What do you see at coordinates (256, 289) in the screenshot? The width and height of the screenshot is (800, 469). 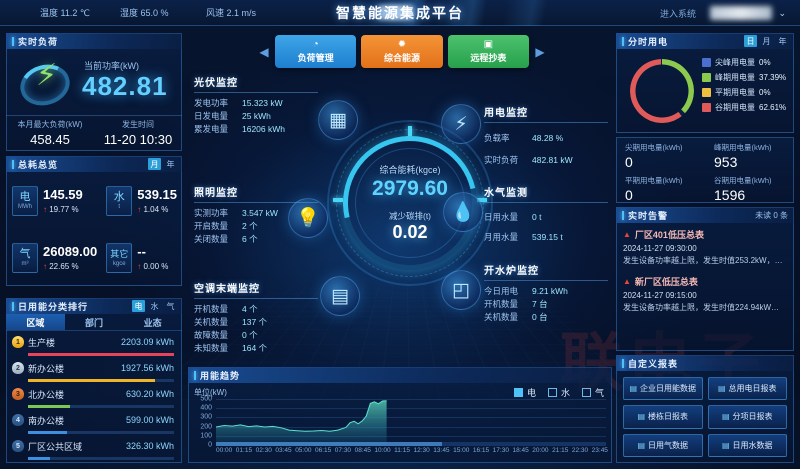 I see `block-title: 空调末端监控` at bounding box center [256, 289].